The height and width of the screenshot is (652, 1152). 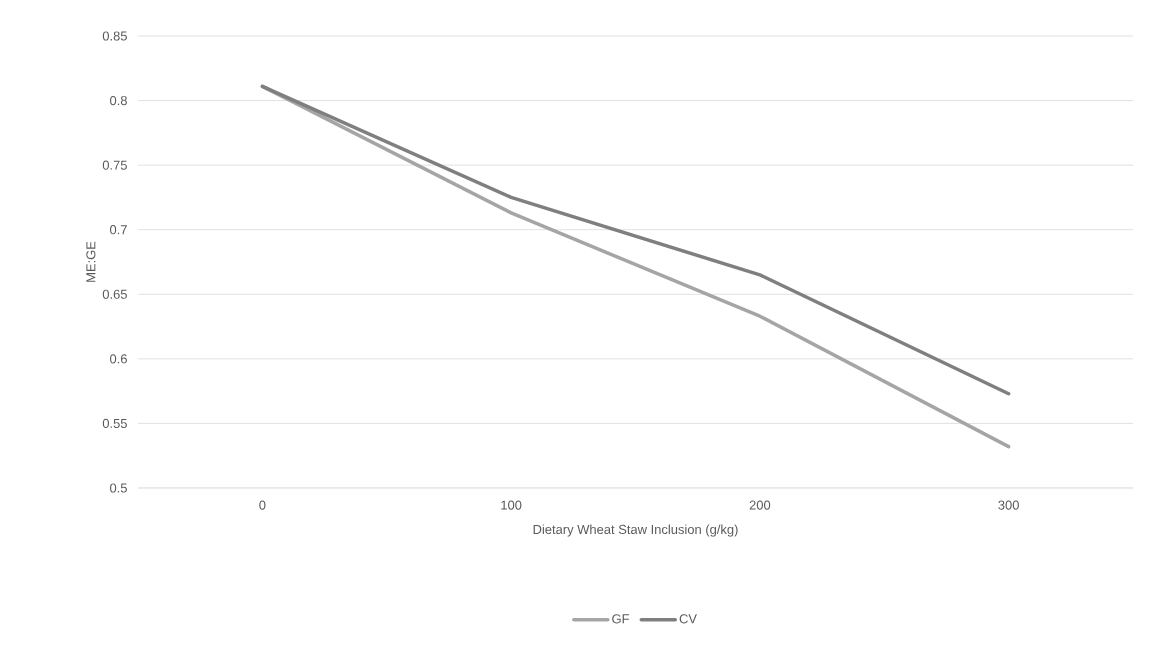 I want to click on y-tick-label: 0.5, so click(x=118, y=488).